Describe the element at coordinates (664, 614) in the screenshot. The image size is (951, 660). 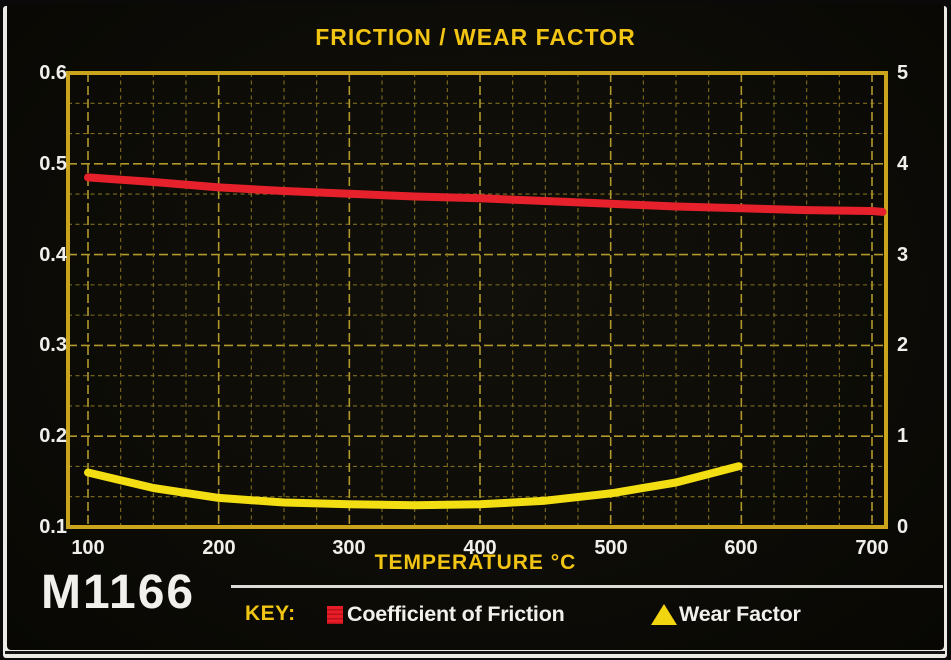
I see `wear-factor-triangle-icon` at that location.